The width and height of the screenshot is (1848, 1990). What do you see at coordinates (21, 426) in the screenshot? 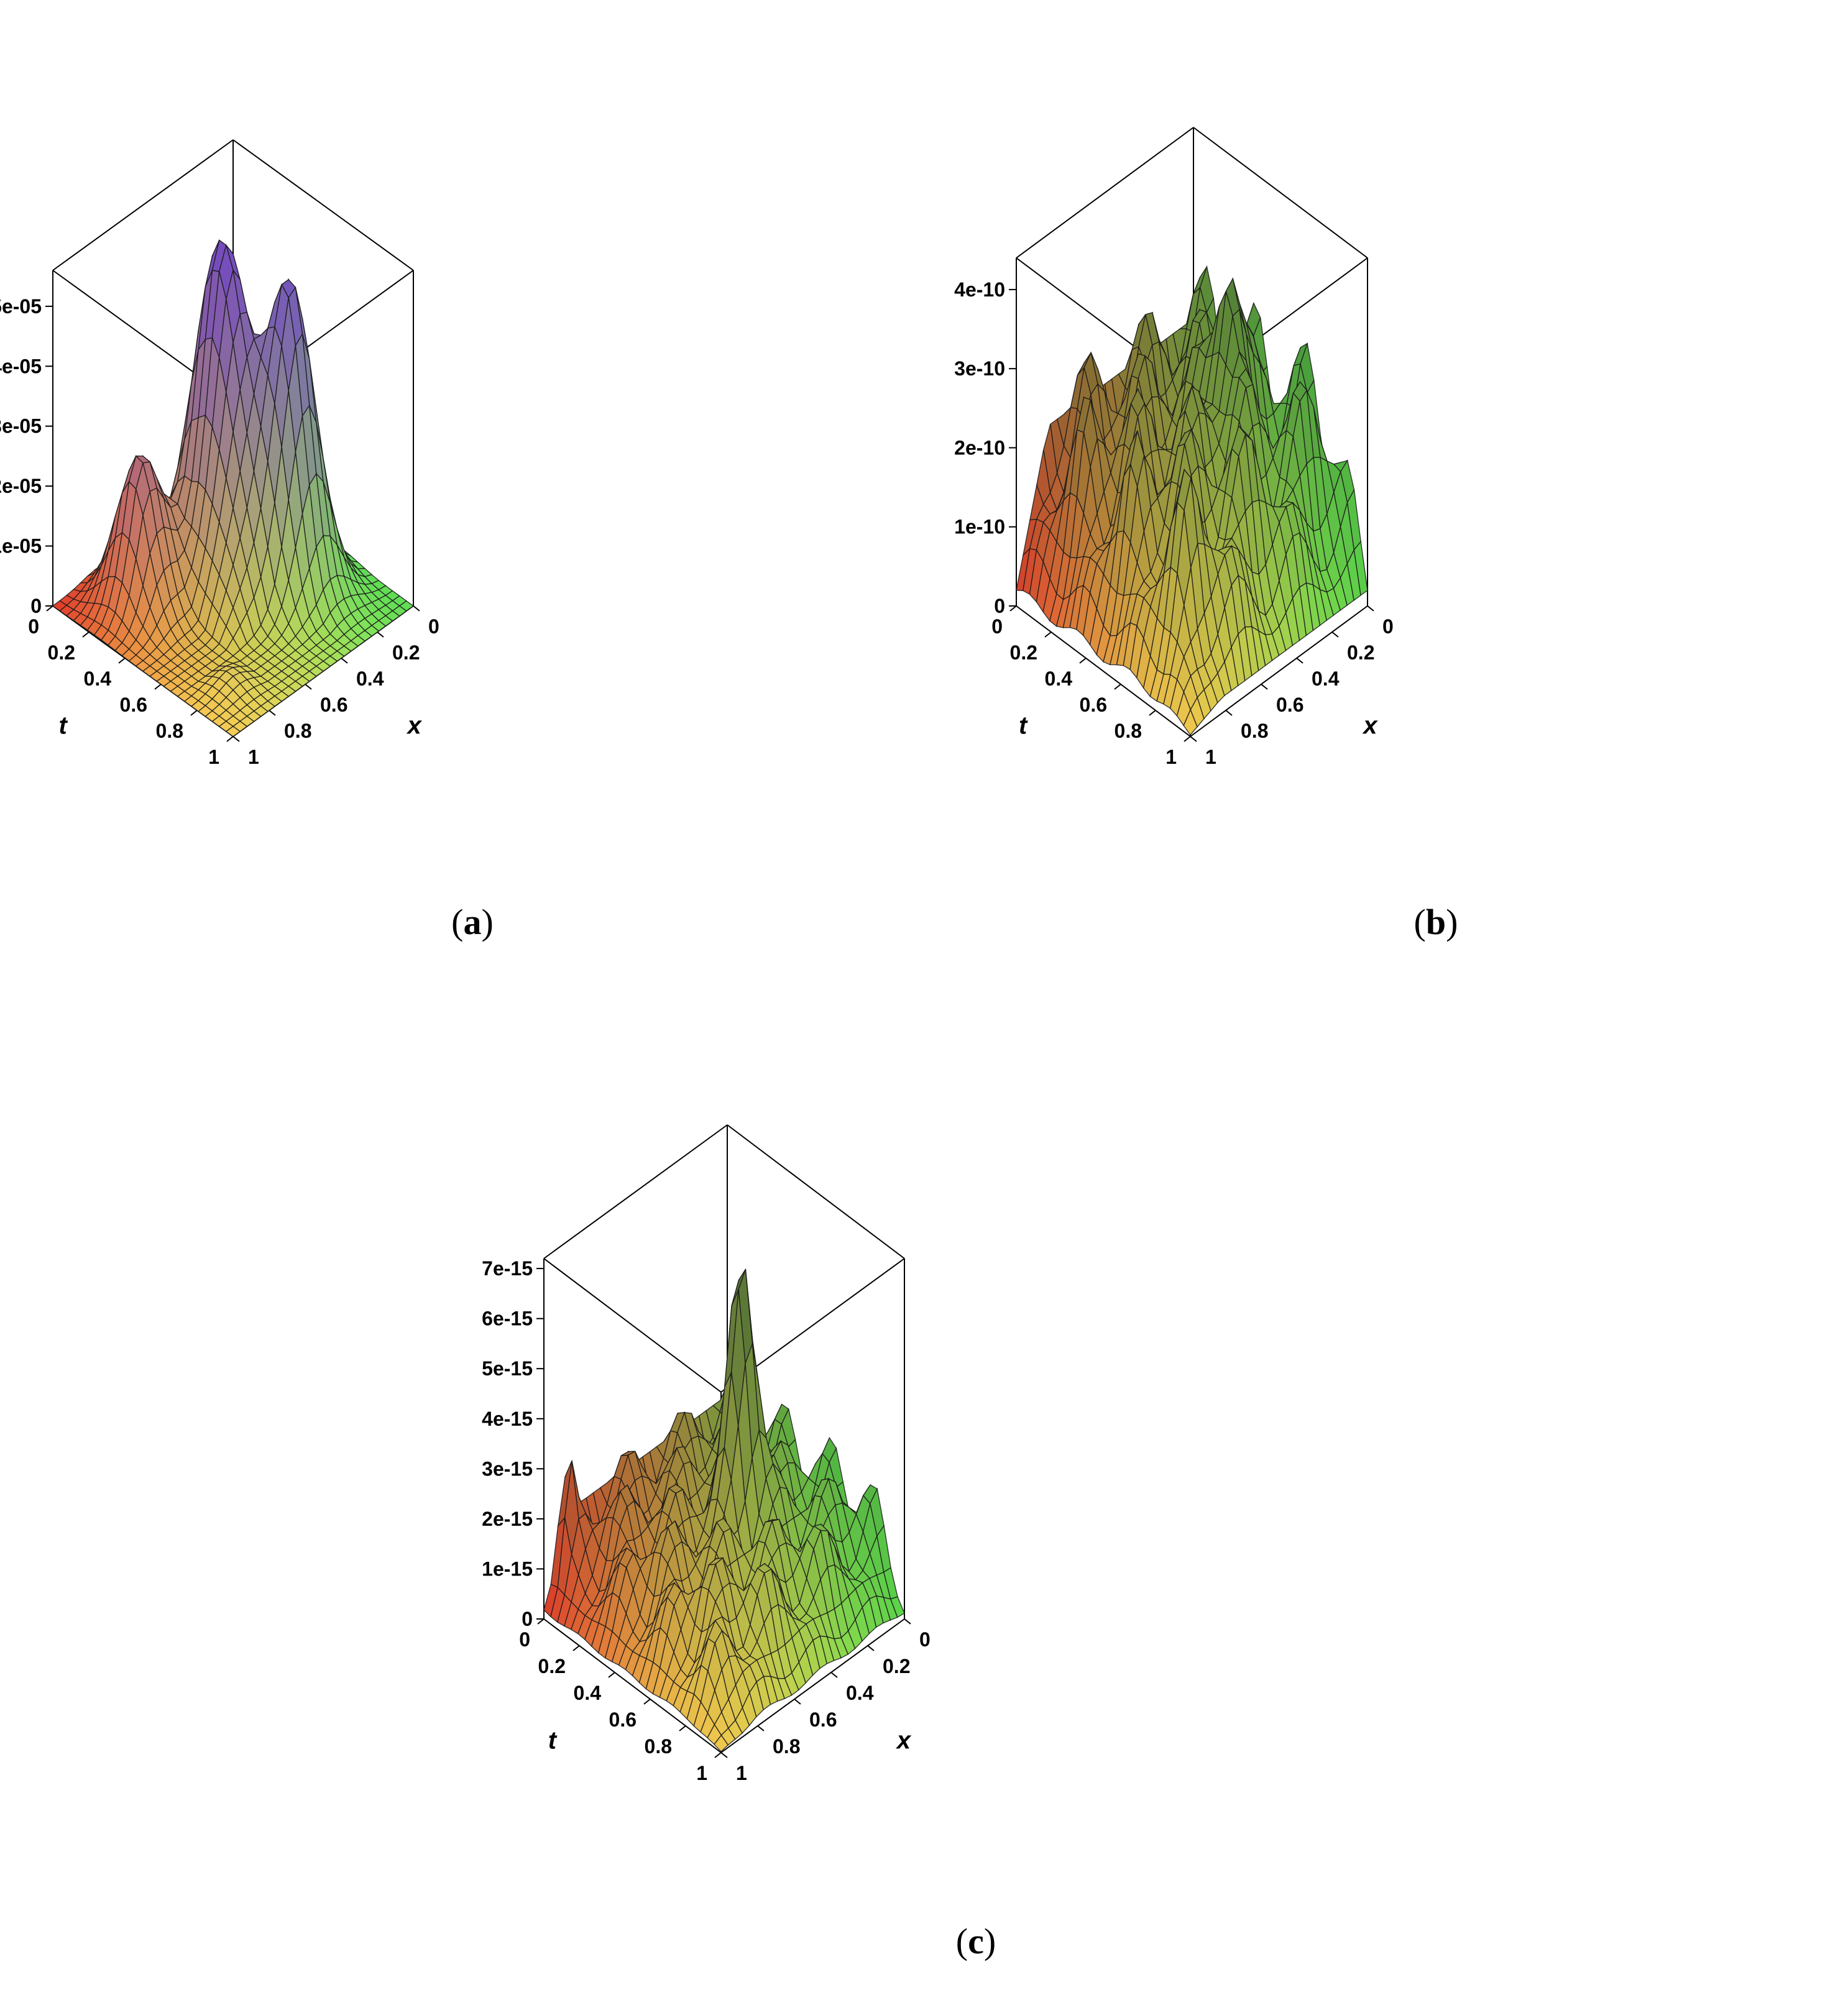
I see `z-tick-label: 3e-05` at bounding box center [21, 426].